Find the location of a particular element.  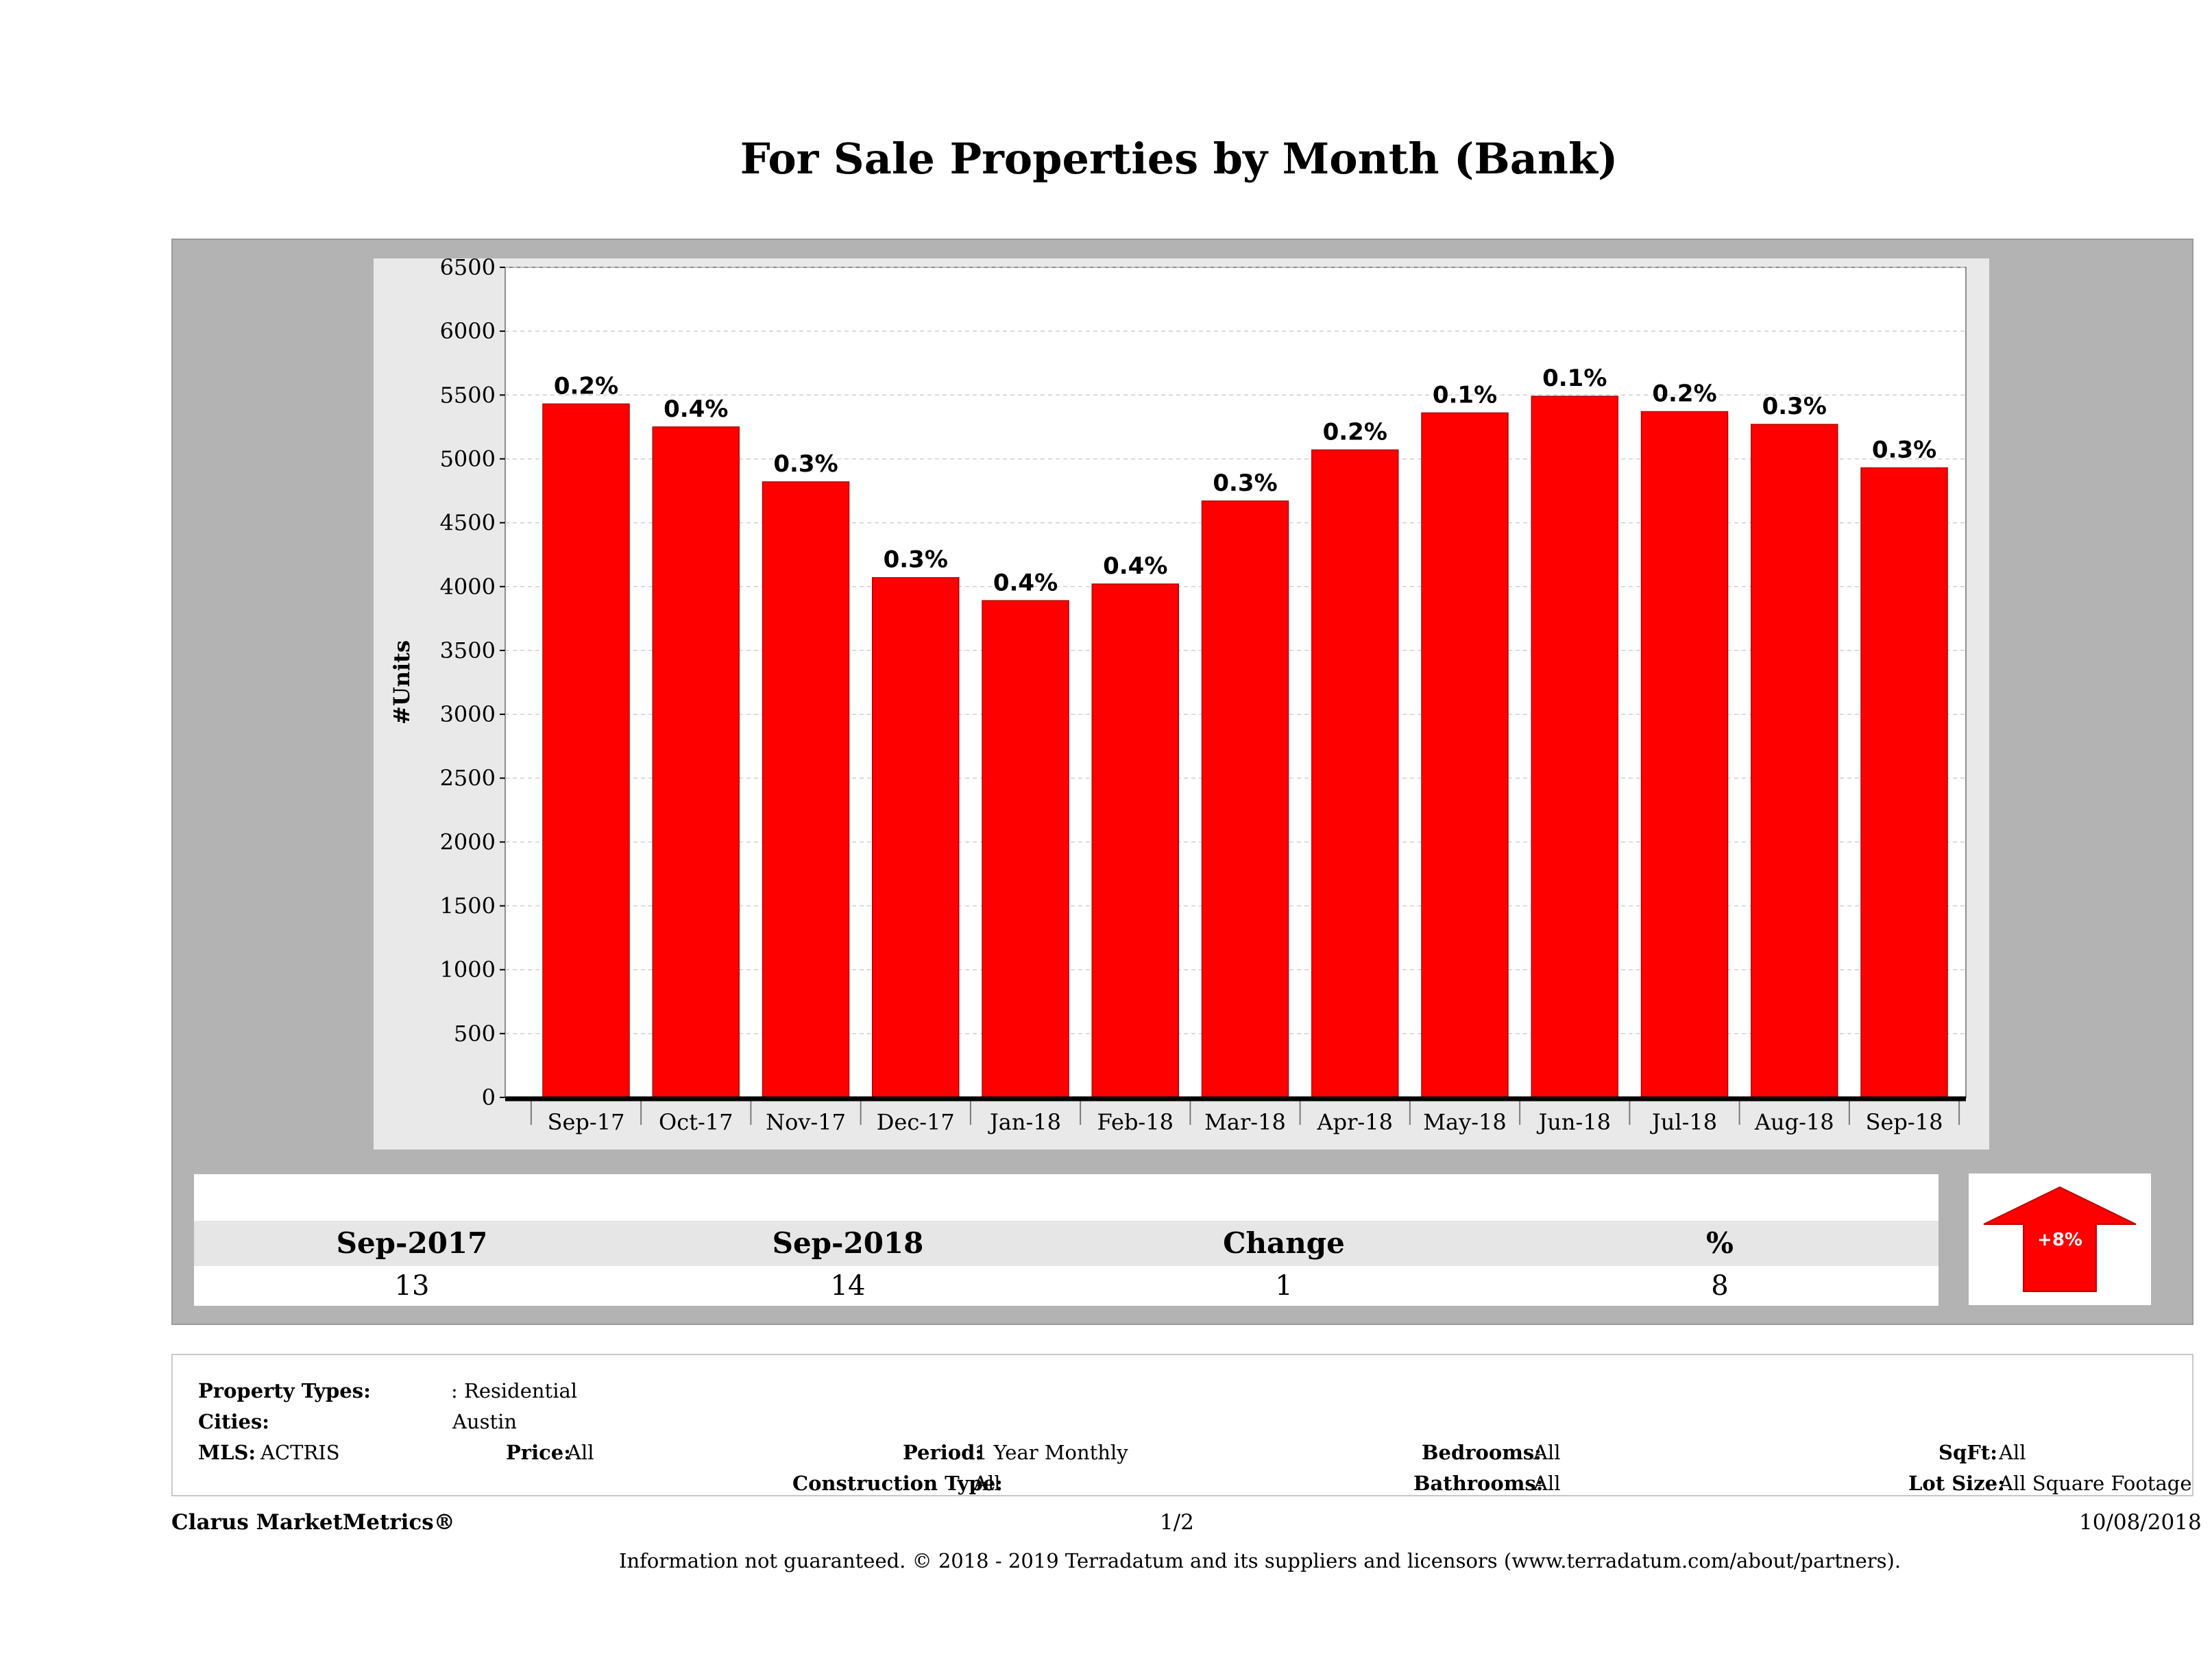

x-tick-label: Sep-18 is located at coordinates (1904, 1122).